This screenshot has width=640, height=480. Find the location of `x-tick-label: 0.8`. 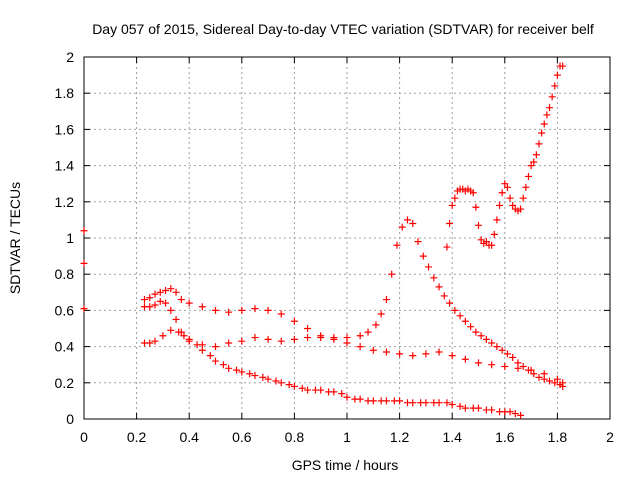

x-tick-label: 0.8 is located at coordinates (295, 437).